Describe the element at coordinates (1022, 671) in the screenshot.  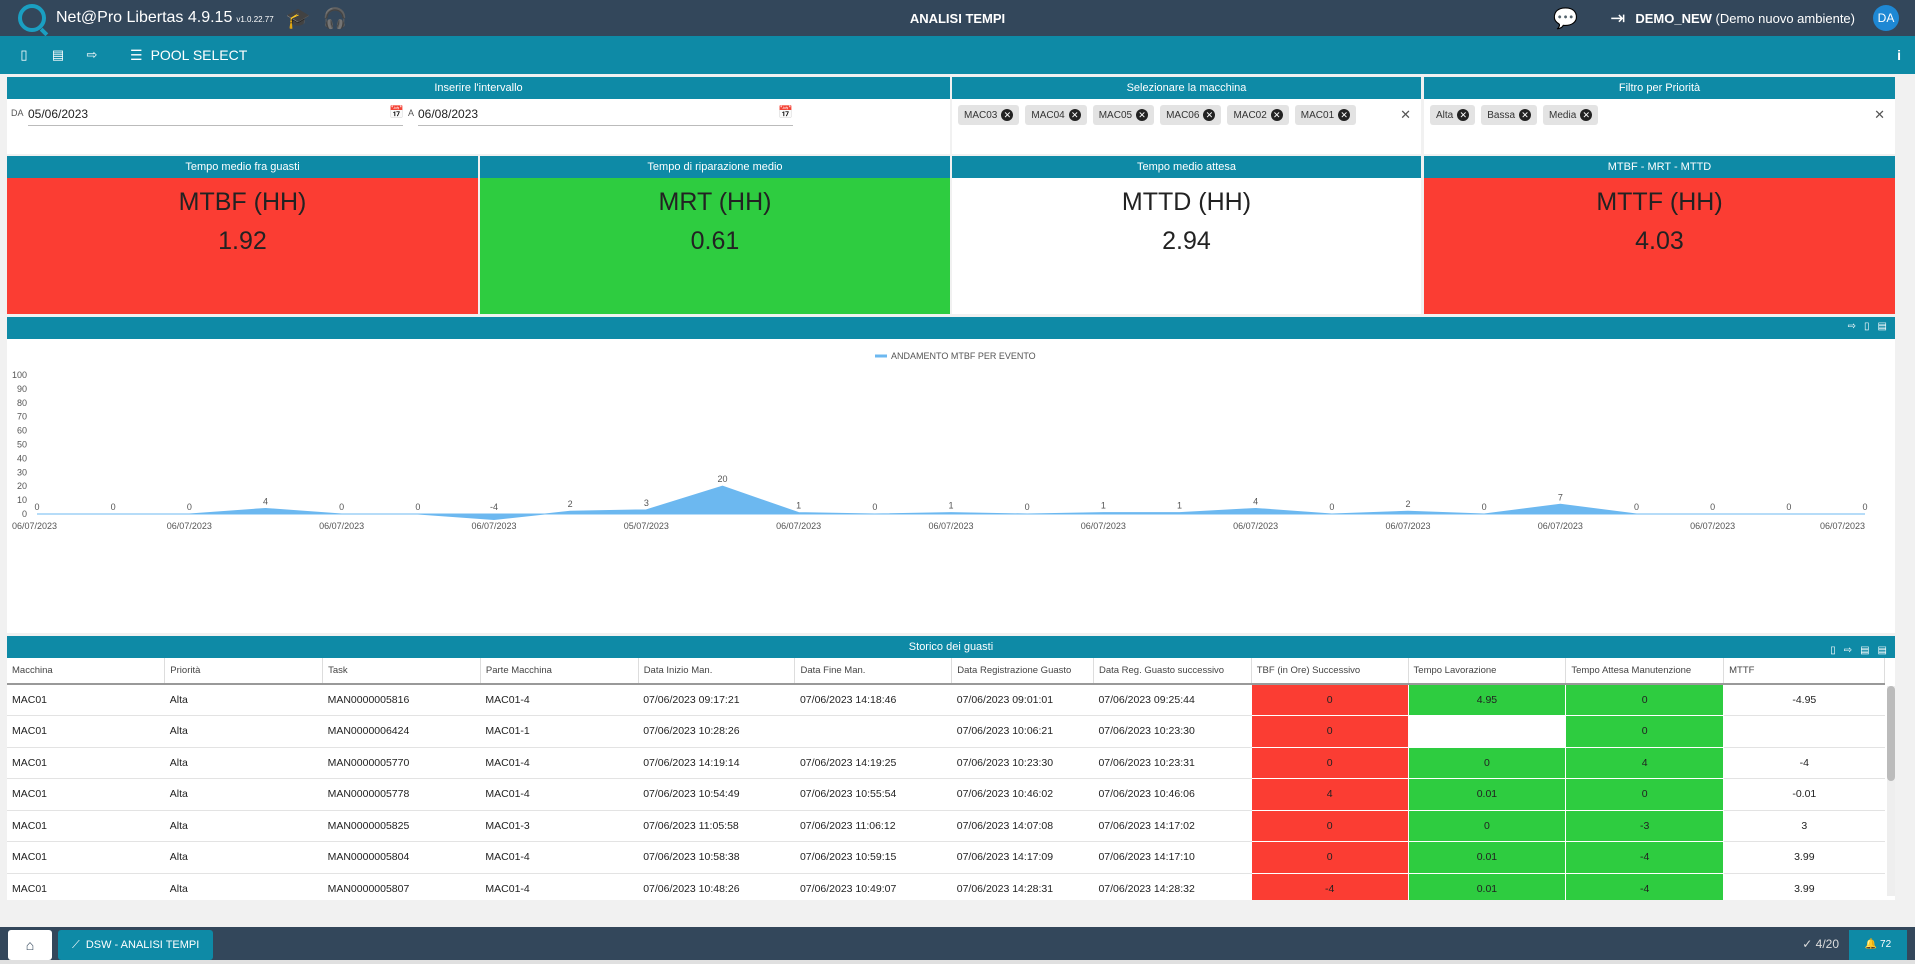
I see `column-header: Data Registrazione Guasto` at that location.